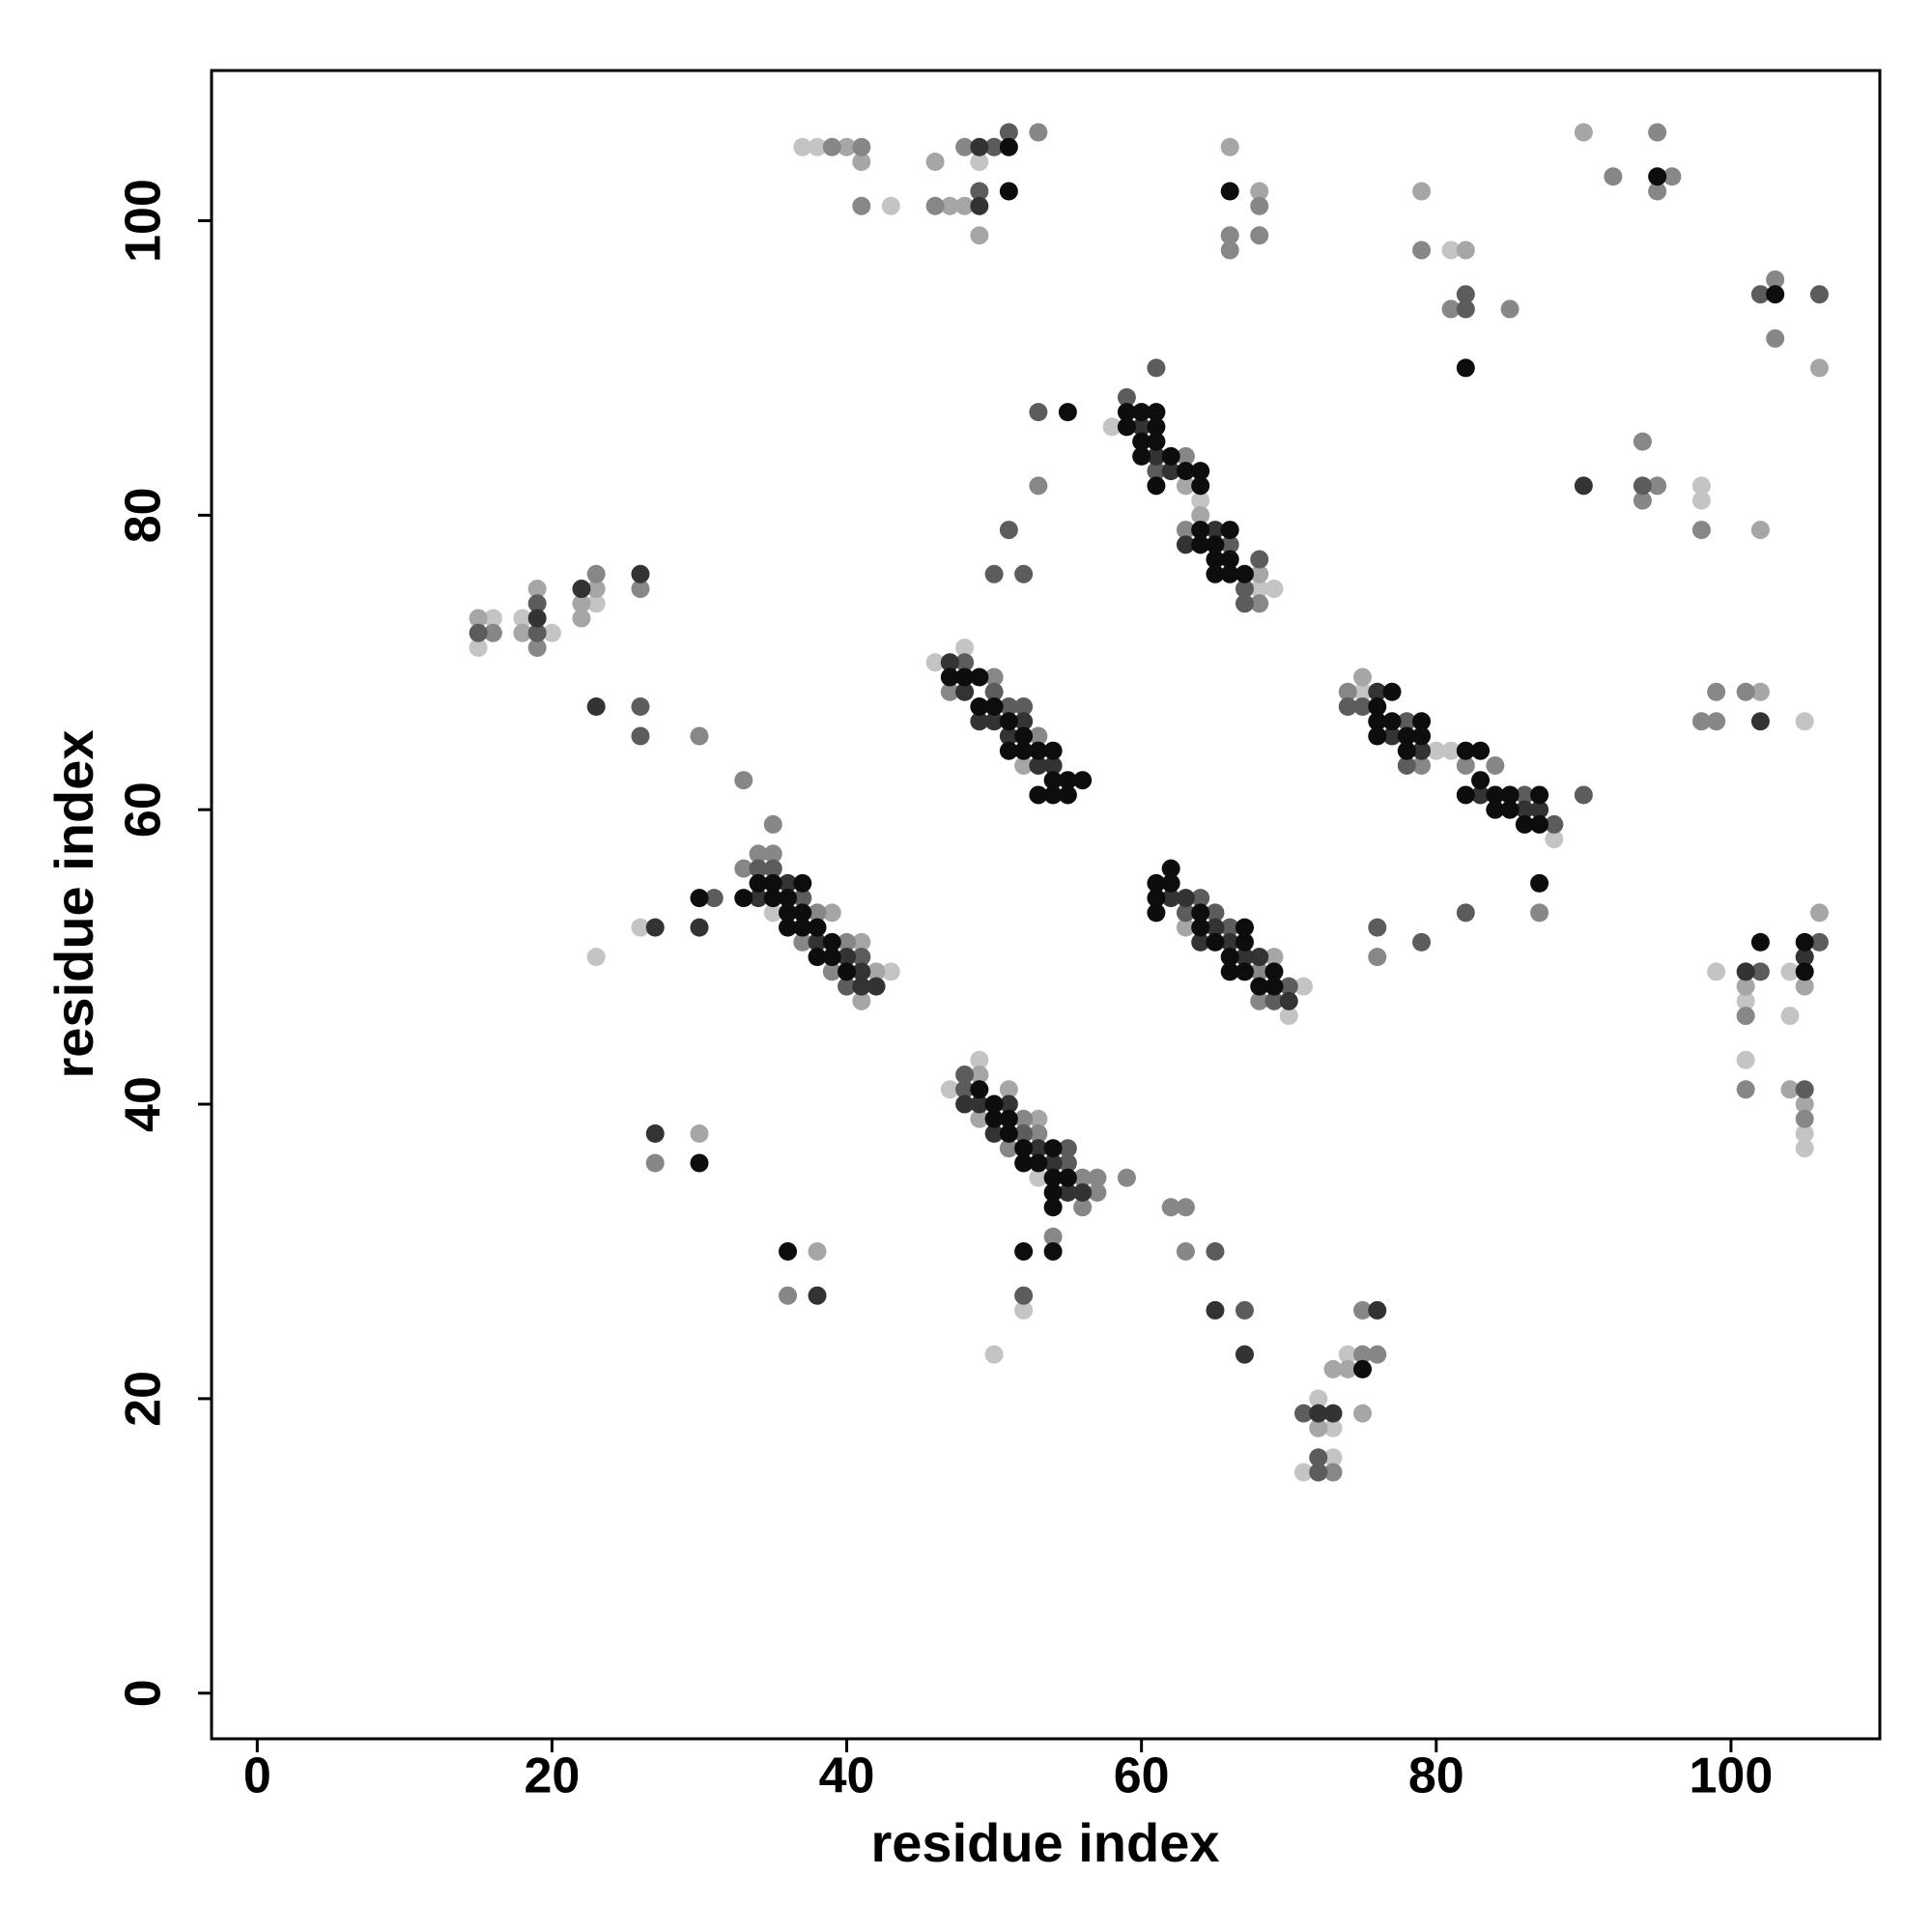 The height and width of the screenshot is (1932, 1932). I want to click on x-tick-label: 60, so click(1142, 1776).